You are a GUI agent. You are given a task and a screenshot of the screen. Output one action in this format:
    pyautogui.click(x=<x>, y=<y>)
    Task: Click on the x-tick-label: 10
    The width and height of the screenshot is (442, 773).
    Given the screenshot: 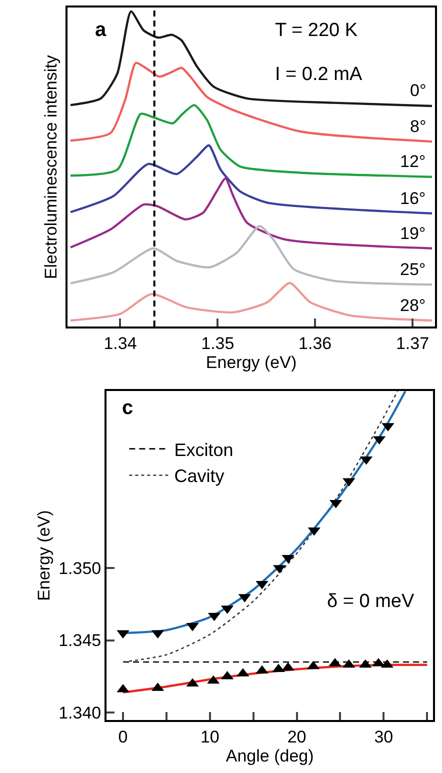 What is the action you would take?
    pyautogui.click(x=210, y=736)
    